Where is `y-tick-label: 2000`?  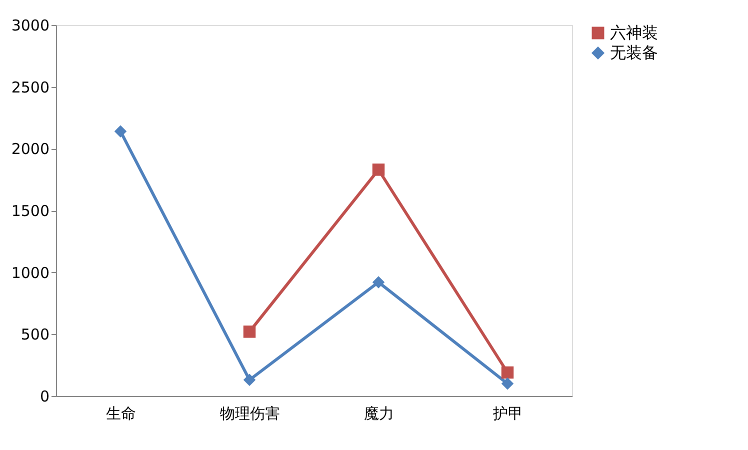
y-tick-label: 2000 is located at coordinates (30, 149).